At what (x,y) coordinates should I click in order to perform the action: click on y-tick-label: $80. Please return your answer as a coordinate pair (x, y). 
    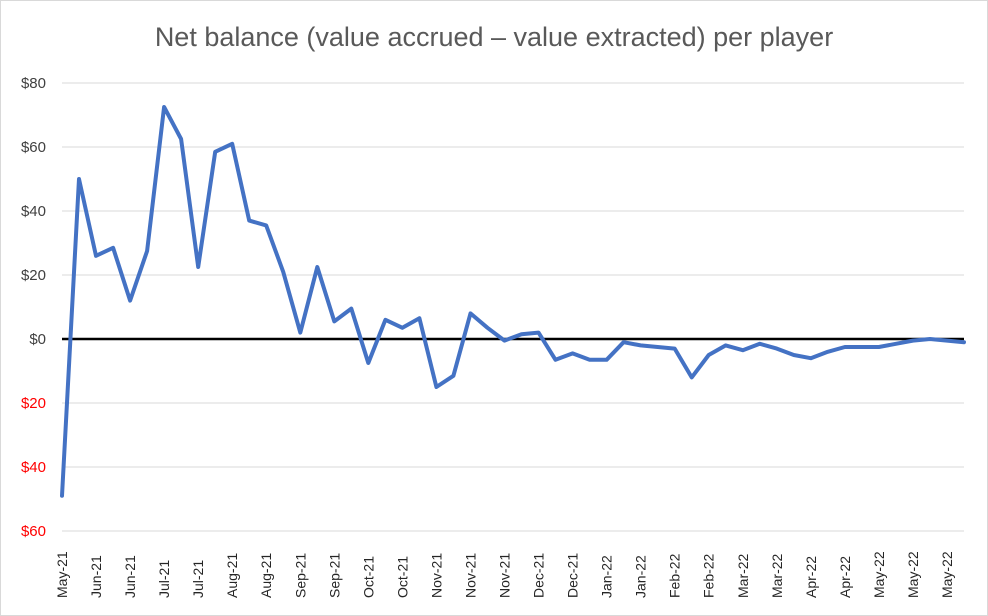
    Looking at the image, I should click on (33, 83).